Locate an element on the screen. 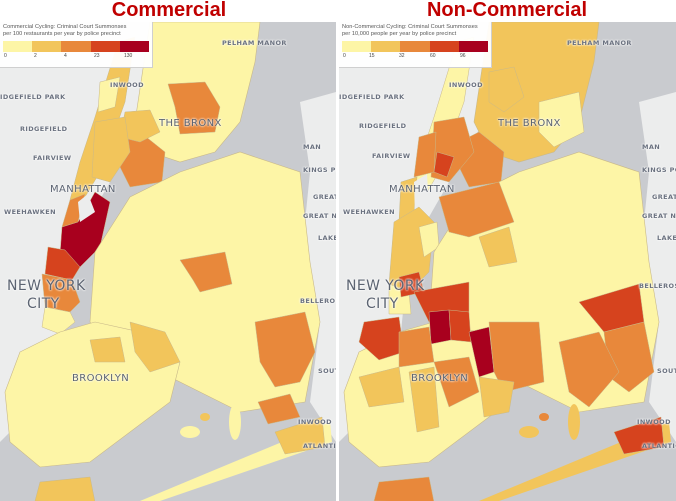  legend-tick: 60 is located at coordinates (433, 56).